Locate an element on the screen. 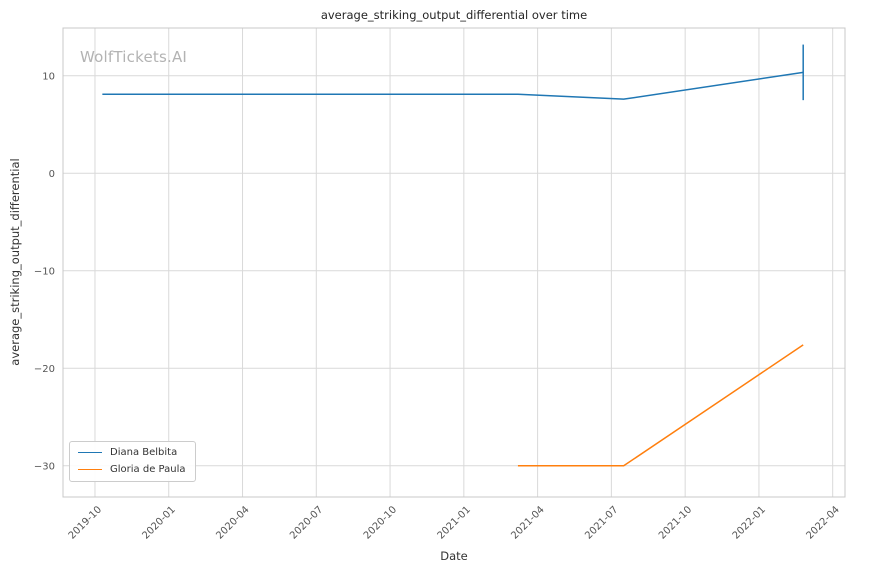 The image size is (872, 575). legend-item-gloria-de-paula: Gloria de Paula is located at coordinates (131, 469).